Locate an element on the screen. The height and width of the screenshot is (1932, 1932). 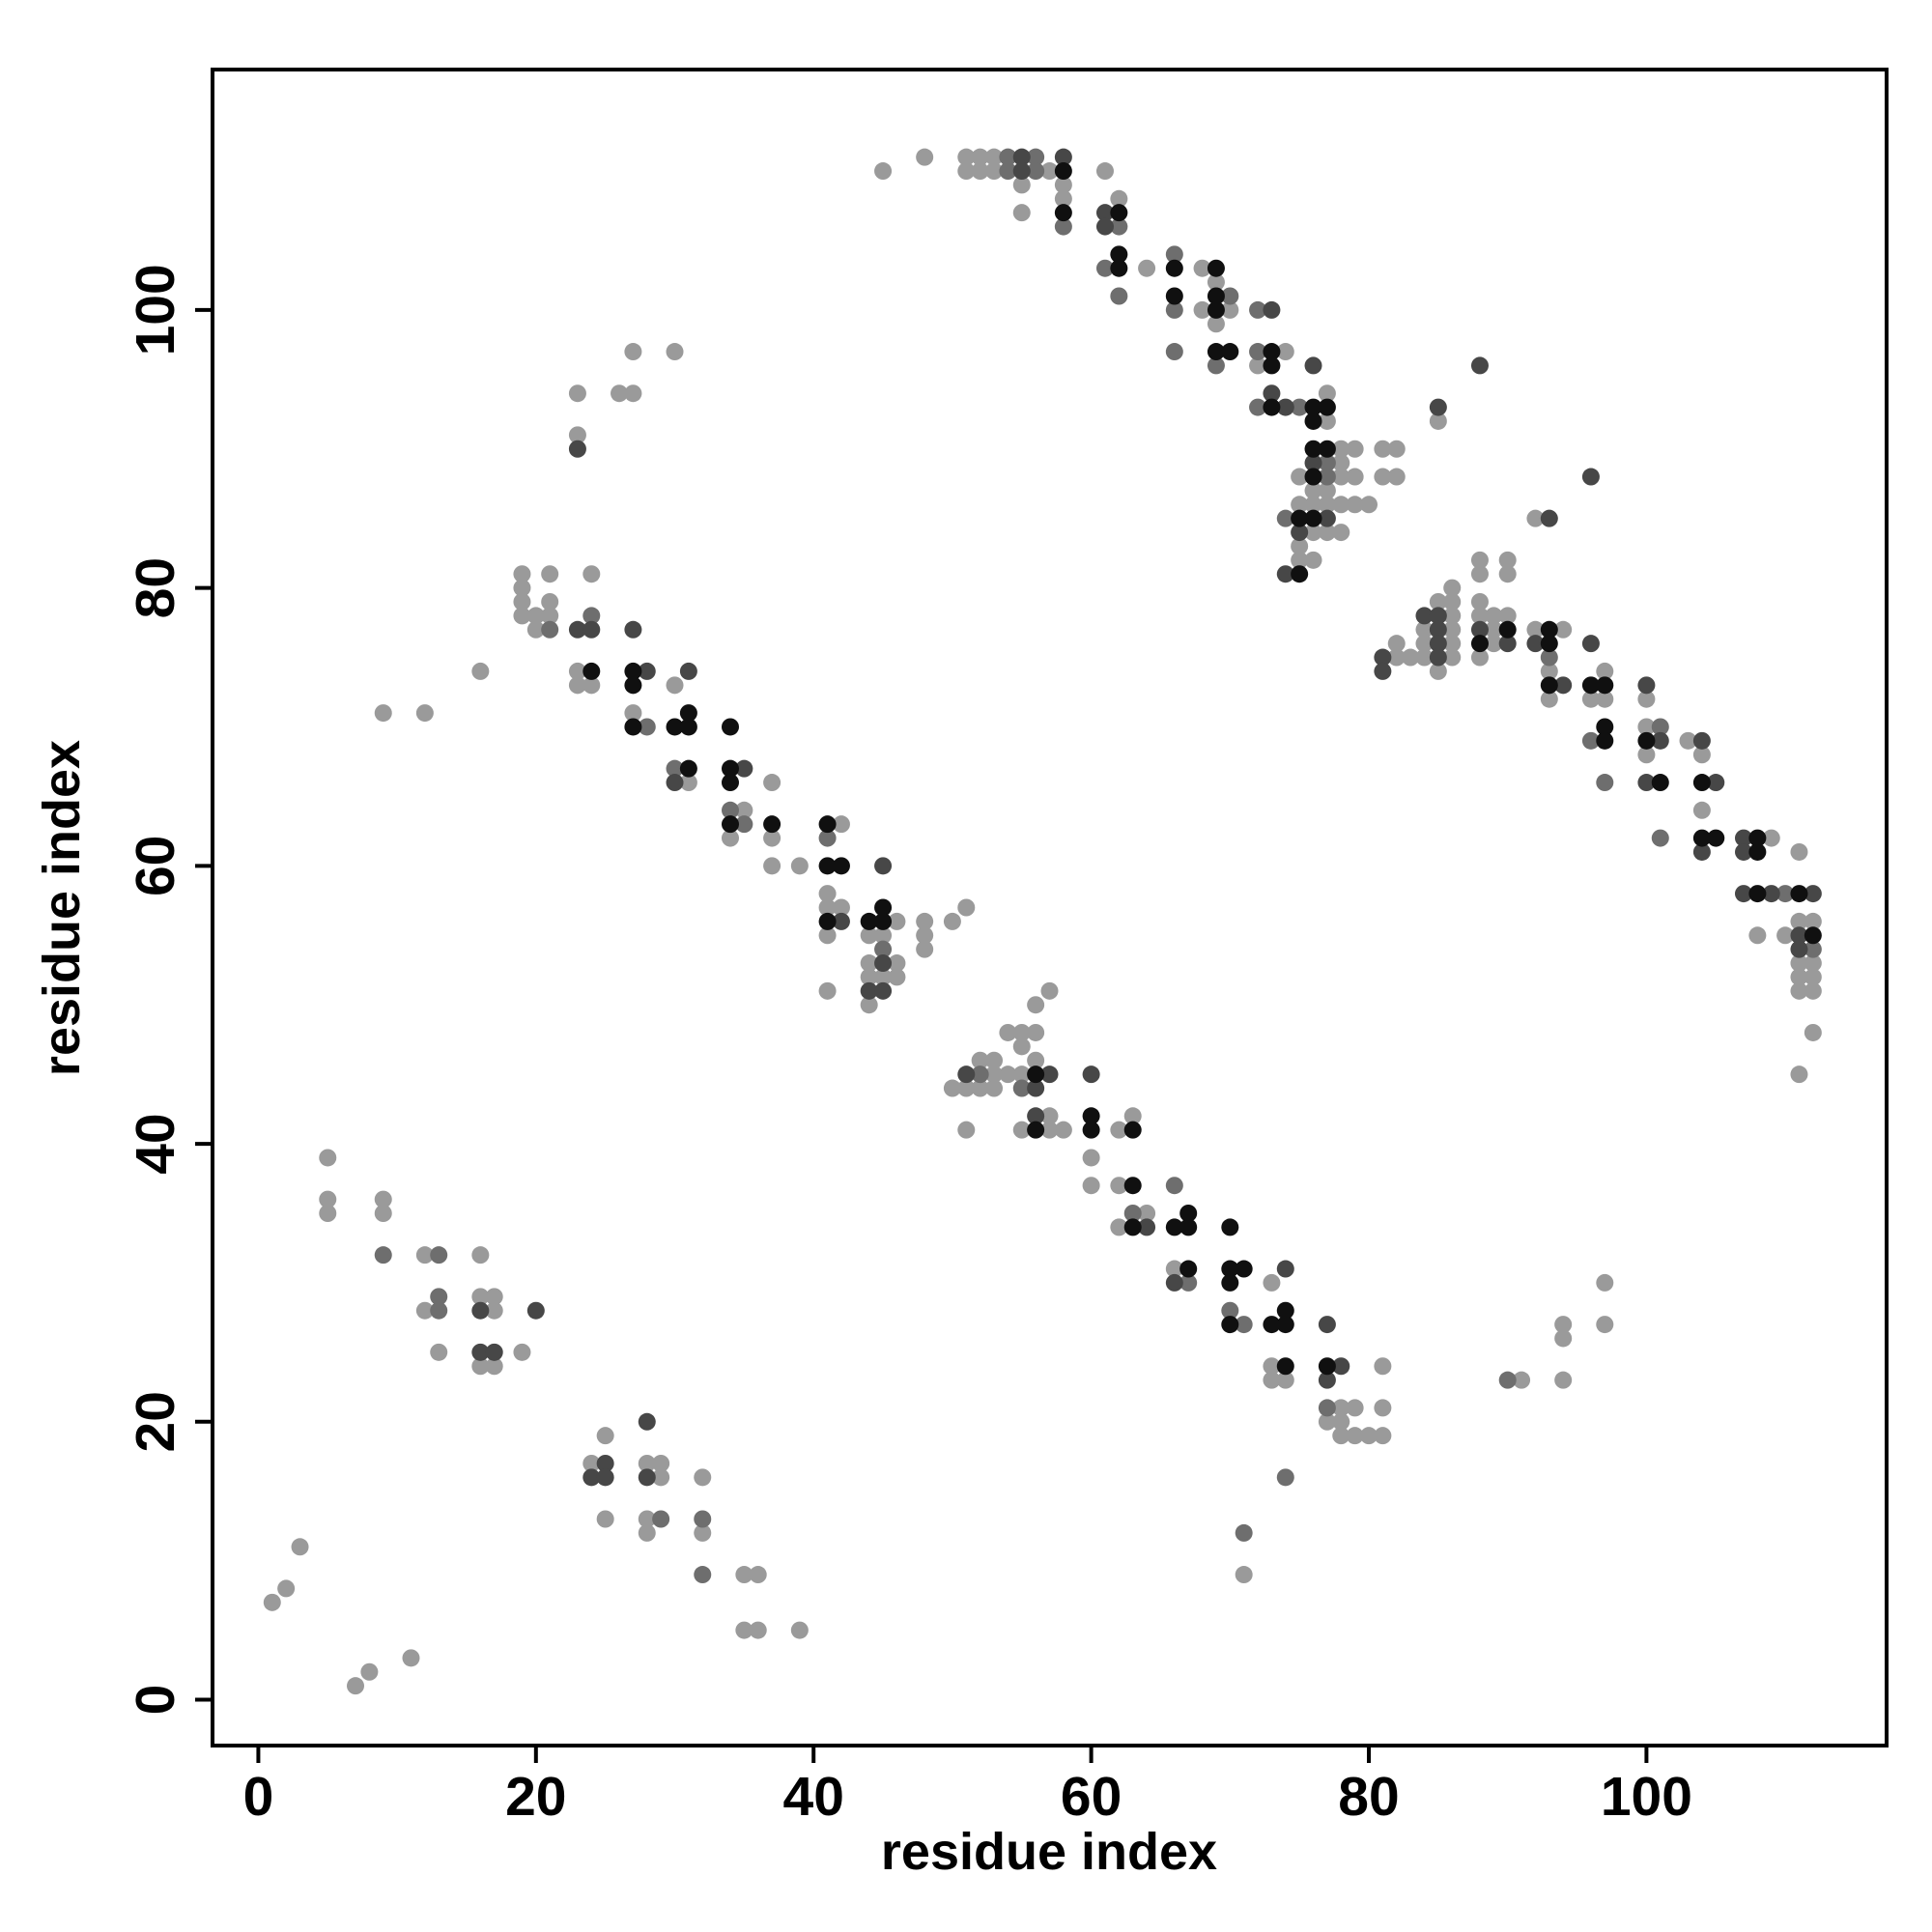
x-tick-label: 0 is located at coordinates (258, 1797).